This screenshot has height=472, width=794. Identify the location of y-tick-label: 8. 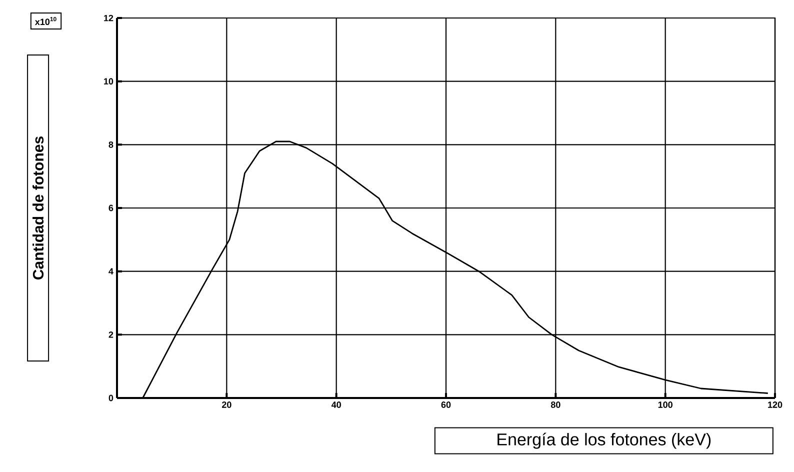
(111, 144).